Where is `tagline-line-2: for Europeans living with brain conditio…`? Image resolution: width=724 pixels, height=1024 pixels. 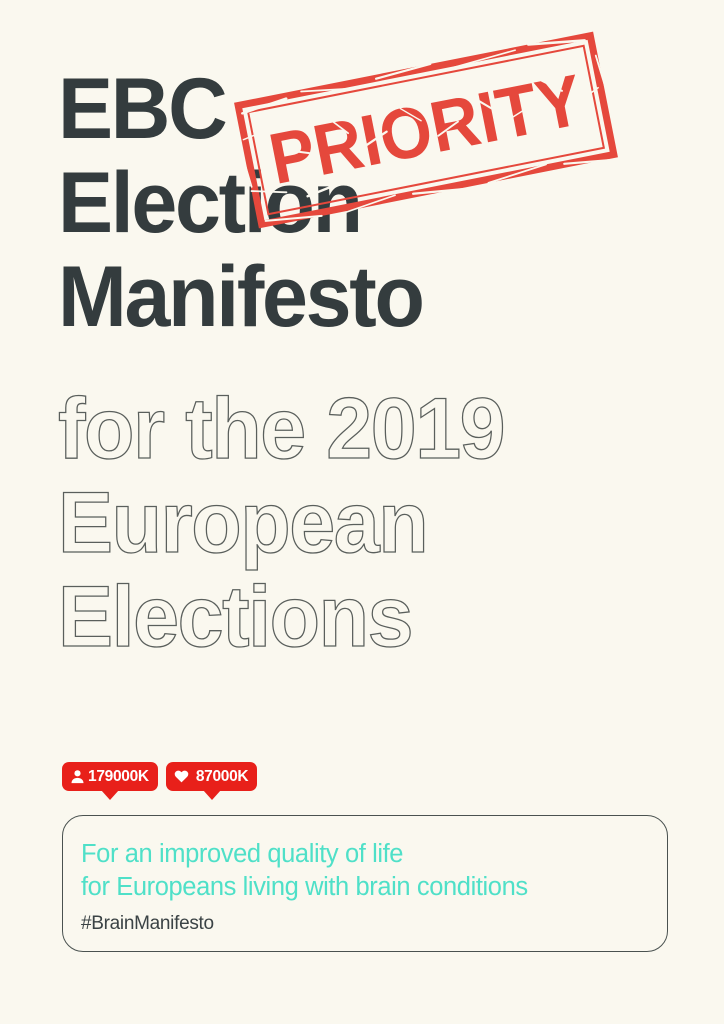 tagline-line-2: for Europeans living with brain conditio… is located at coordinates (304, 887).